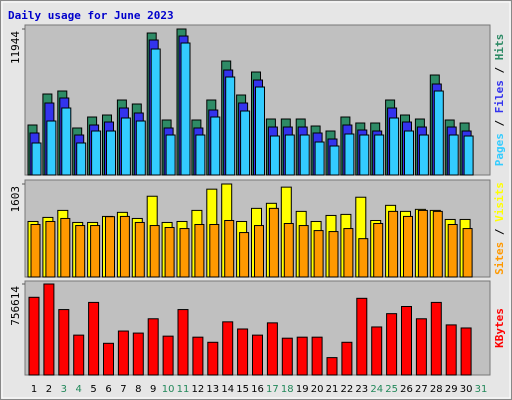  What do you see at coordinates (15, 199) in the screenshot?
I see `y-tick-label: 1603` at bounding box center [15, 199].